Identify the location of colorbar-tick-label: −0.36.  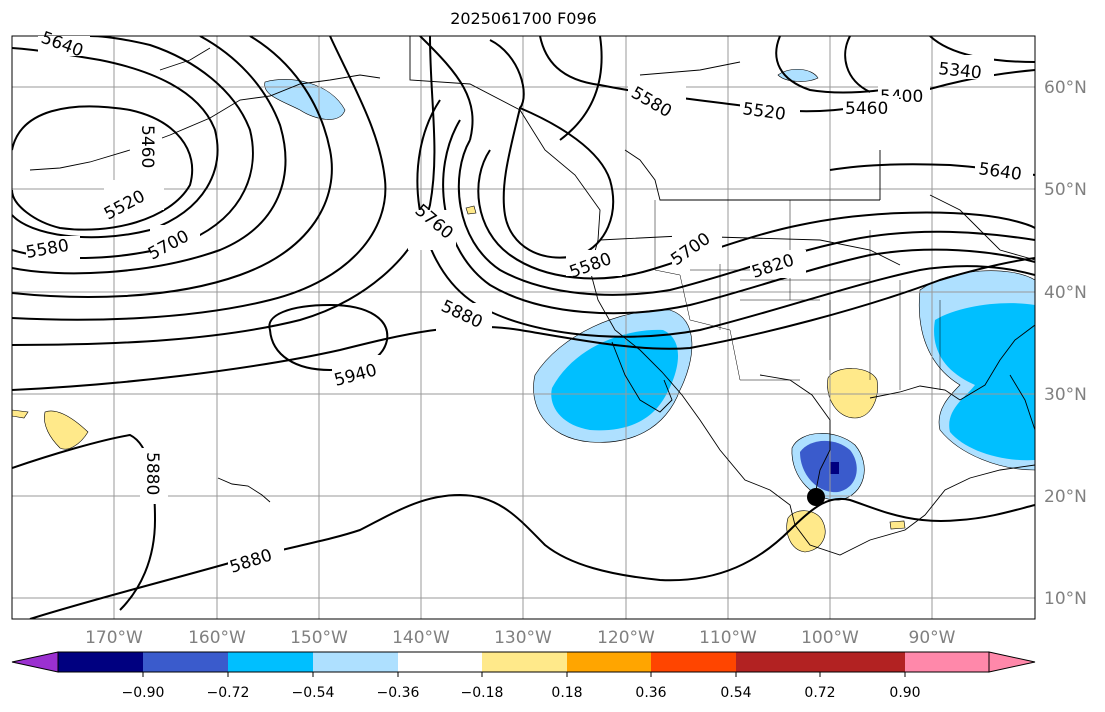
(398, 693).